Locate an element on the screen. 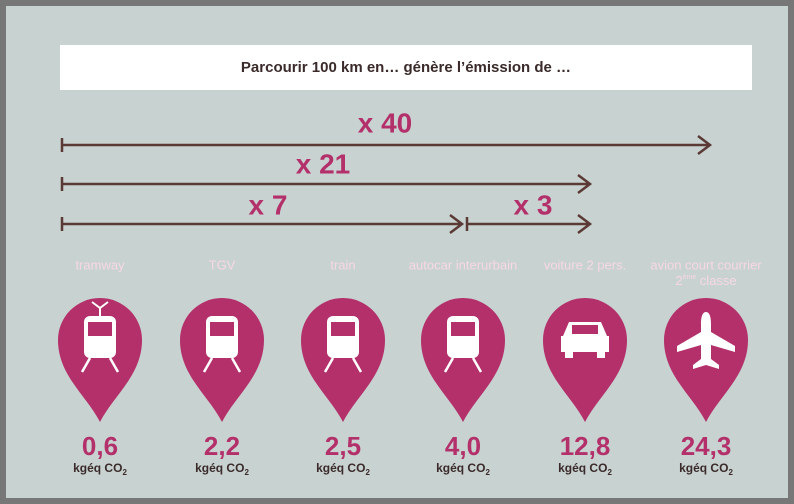 The height and width of the screenshot is (504, 794). mode-label: tramway is located at coordinates (100, 264).